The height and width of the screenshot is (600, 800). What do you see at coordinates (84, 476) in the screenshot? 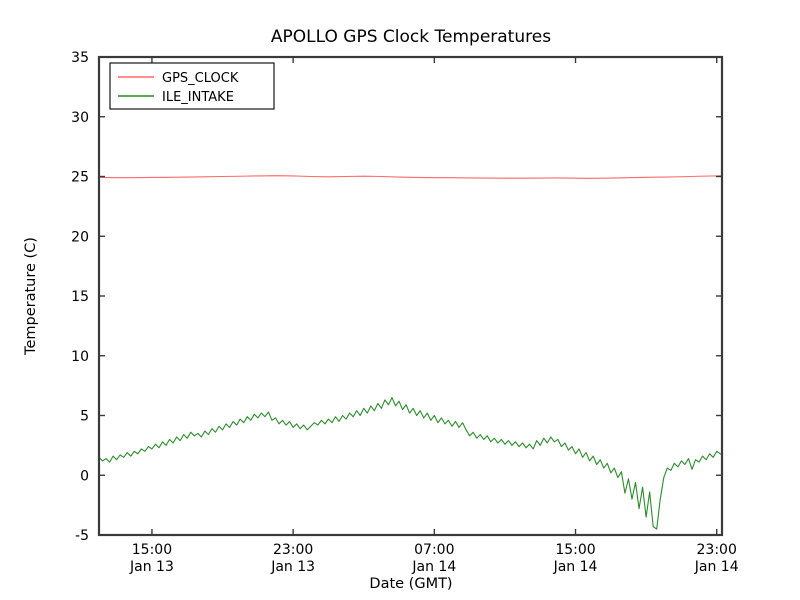
I see `y-tick-label: 0` at bounding box center [84, 476].